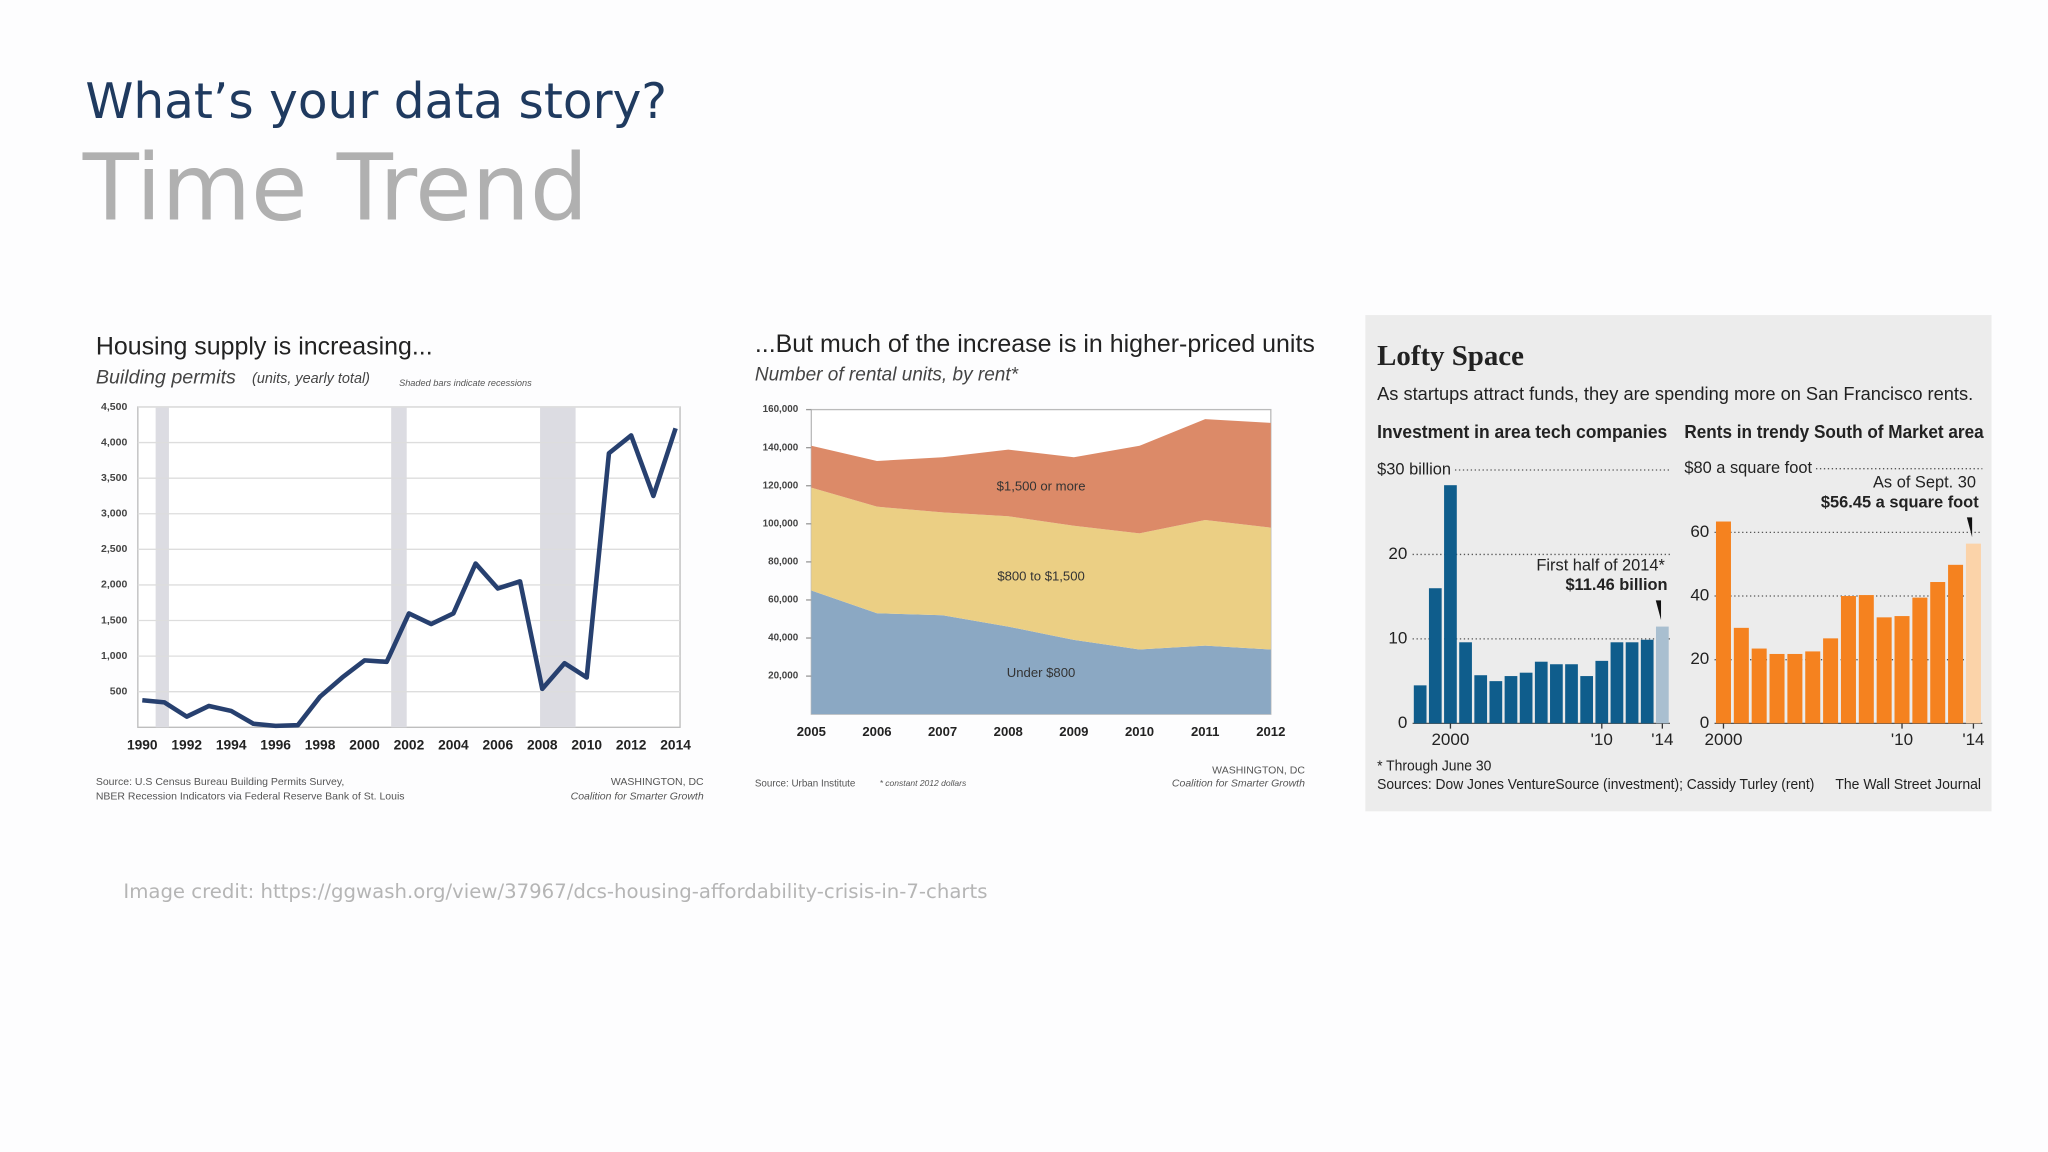 The width and height of the screenshot is (2048, 1152). Describe the element at coordinates (783, 638) in the screenshot. I see `y-tick-label: 40,000` at that location.